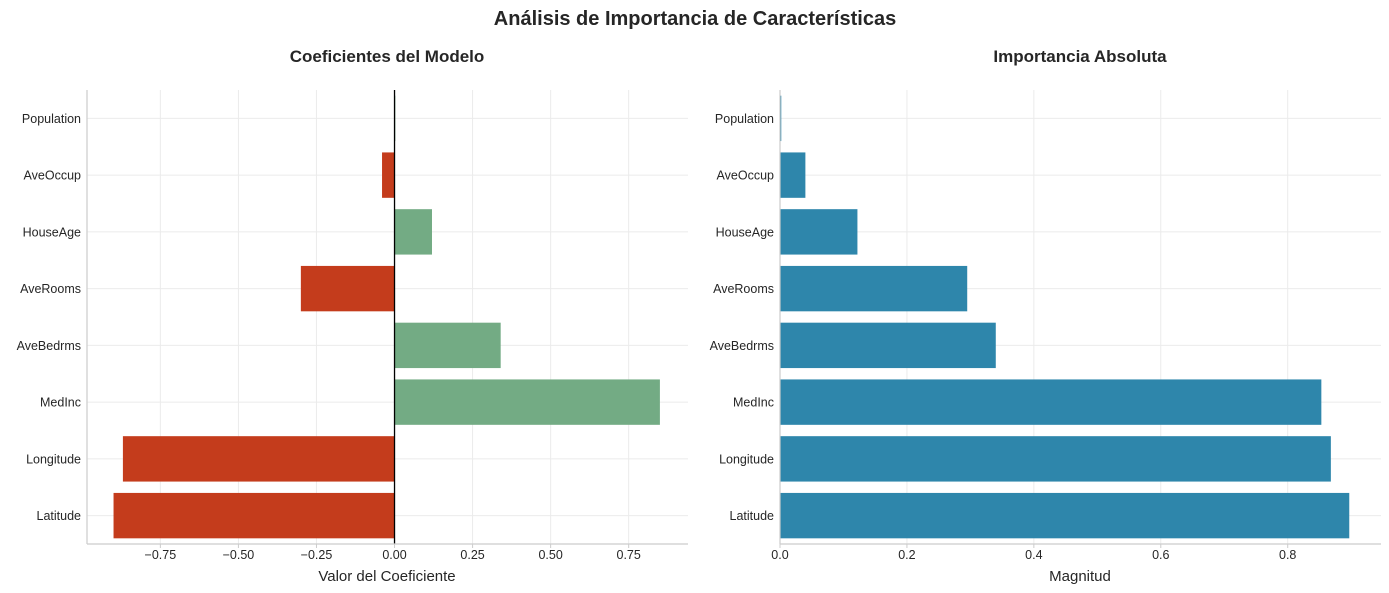 Image resolution: width=1389 pixels, height=593 pixels. Describe the element at coordinates (161, 555) in the screenshot. I see `coef-xtick-label: −0.75` at that location.